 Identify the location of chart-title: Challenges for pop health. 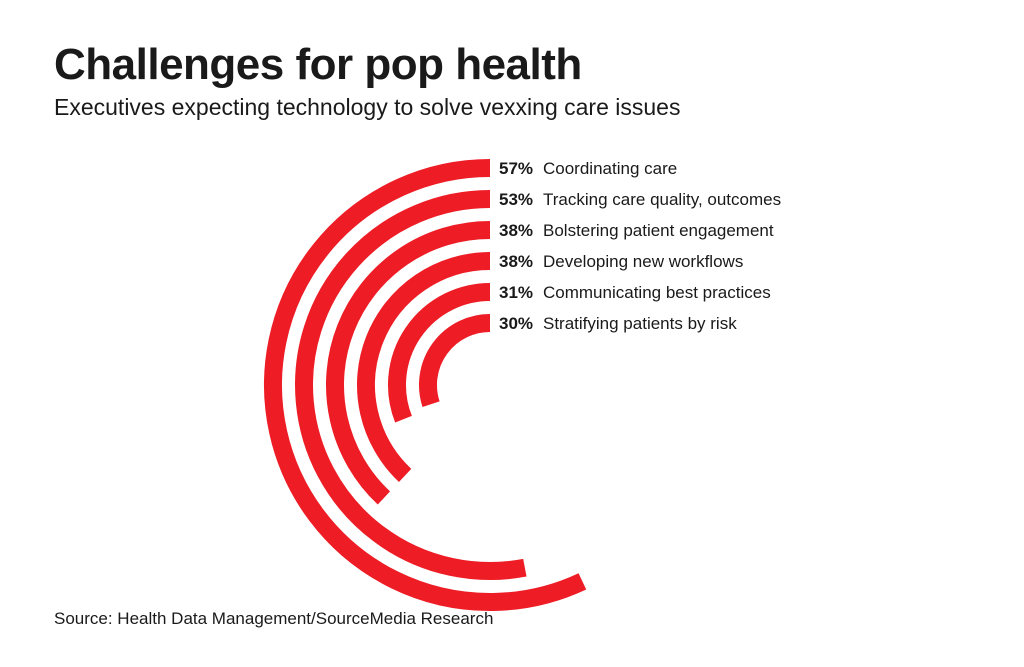
(318, 64).